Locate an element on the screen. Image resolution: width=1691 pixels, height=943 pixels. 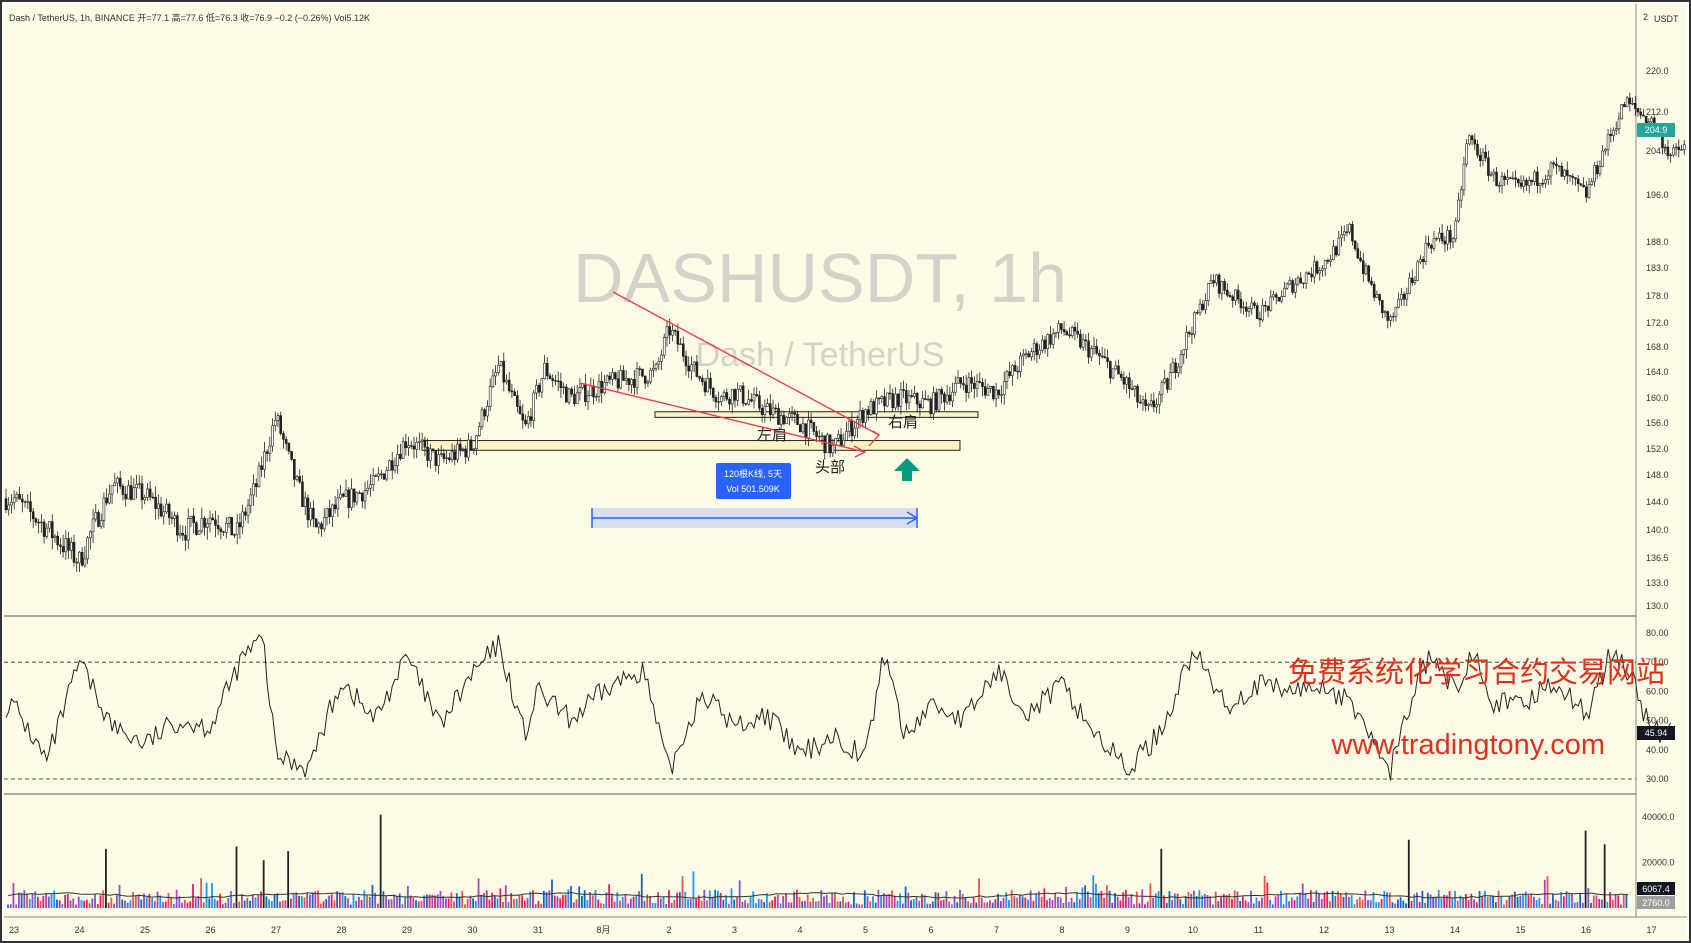
price-tick-label: 160.0 is located at coordinates (1657, 398).